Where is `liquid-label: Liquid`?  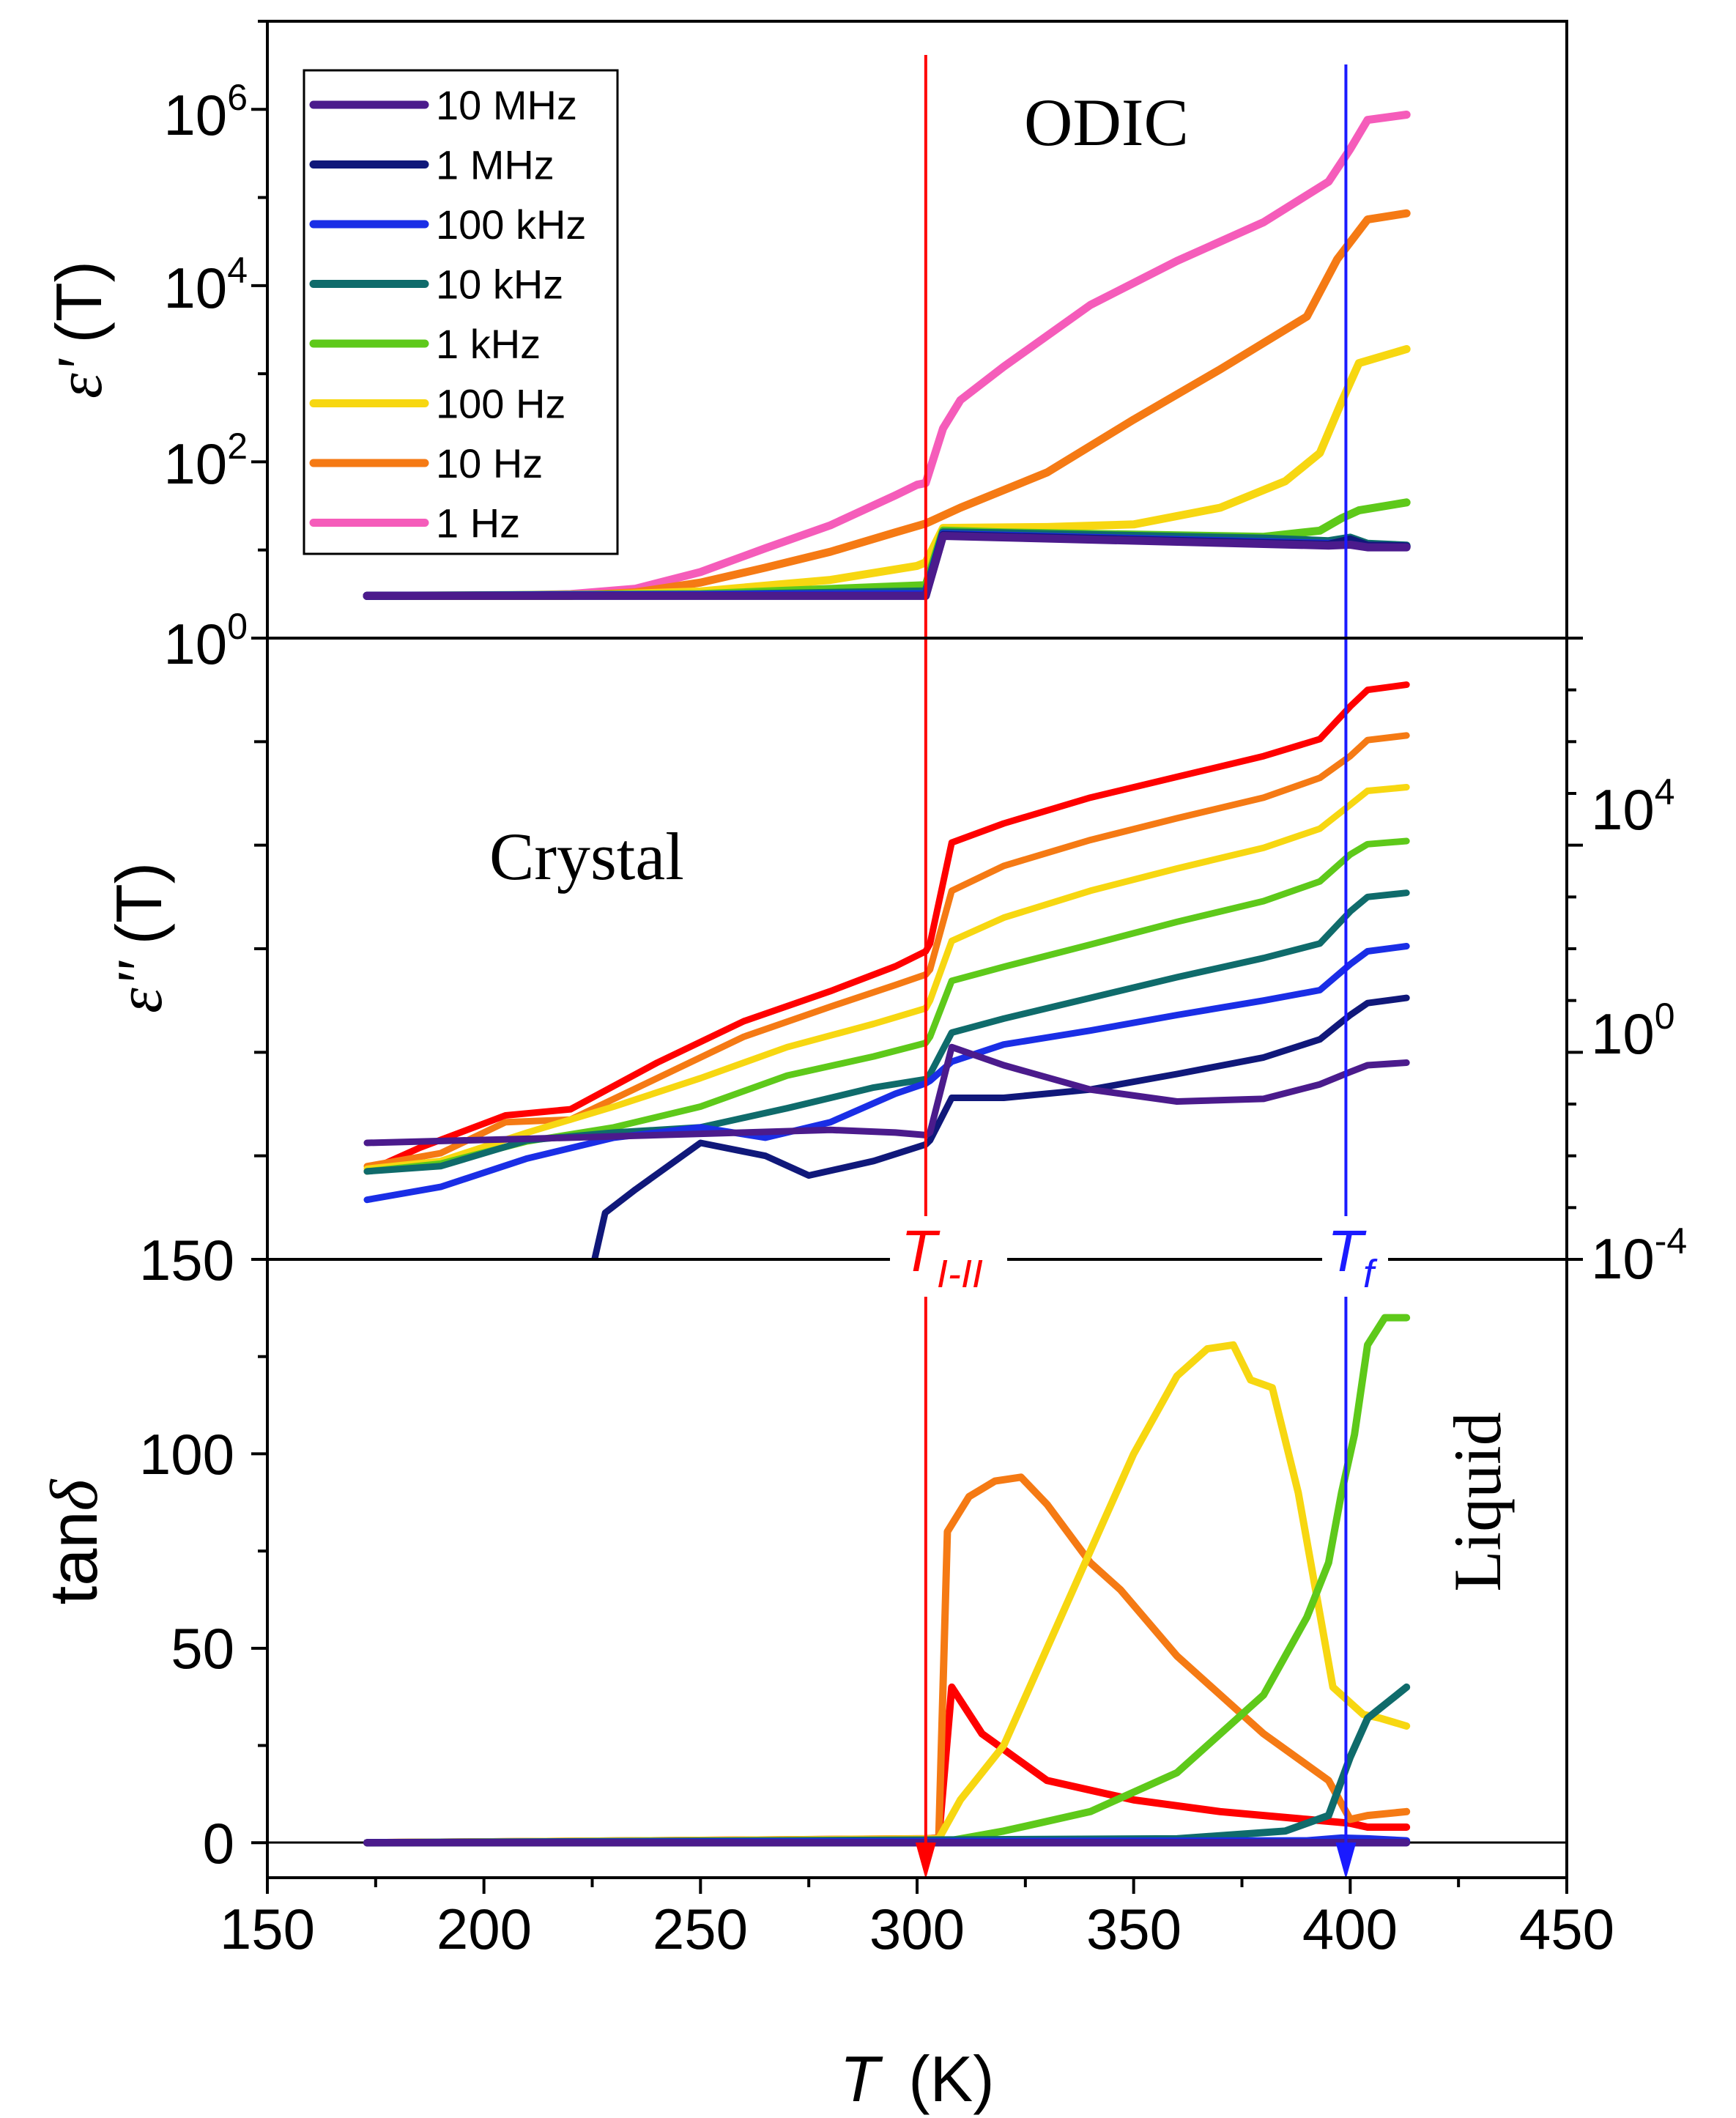 liquid-label: Liquid is located at coordinates (1477, 1501).